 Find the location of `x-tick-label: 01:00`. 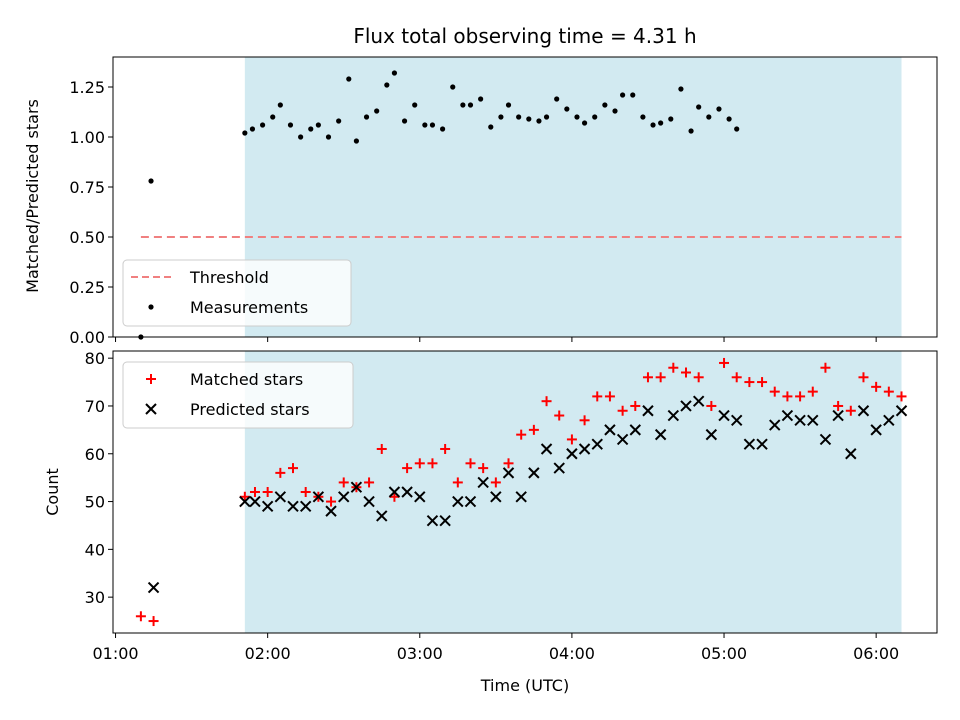

x-tick-label: 01:00 is located at coordinates (115, 653).